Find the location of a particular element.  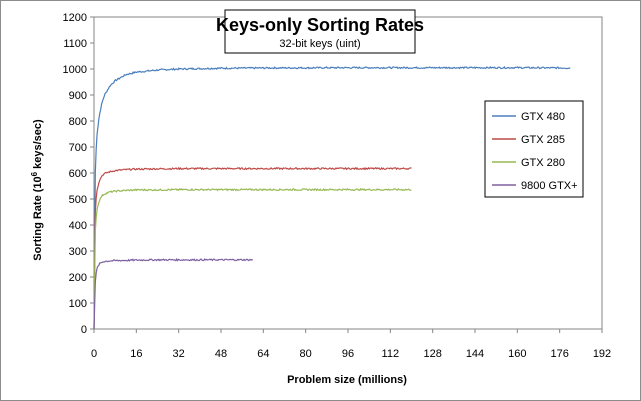

y-tick-label: 600 is located at coordinates (78, 174).